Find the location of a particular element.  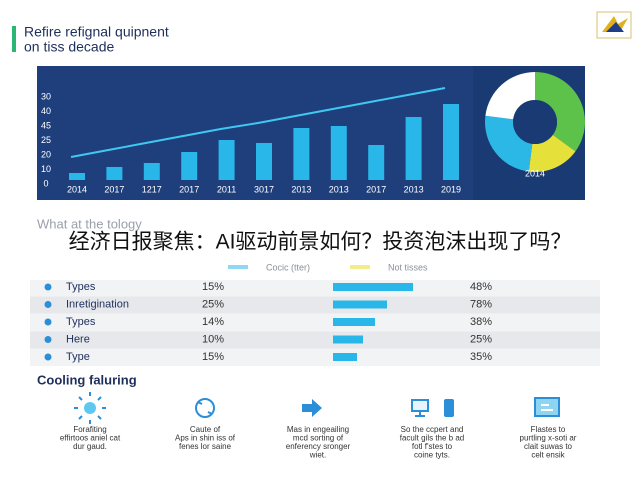

feature-caption: enferency sronger is located at coordinates (318, 446).